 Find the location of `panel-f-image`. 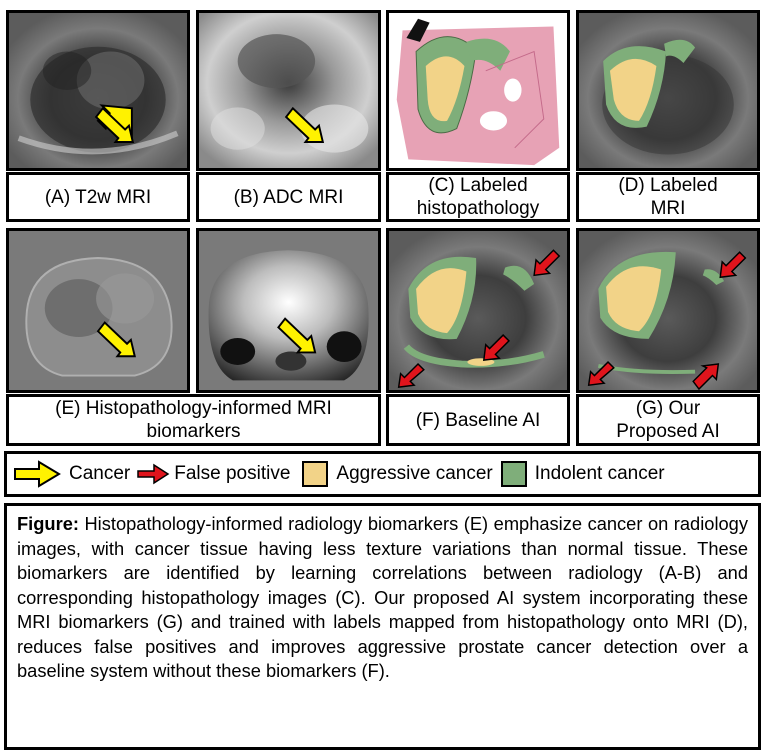

panel-f-image is located at coordinates (478, 310).